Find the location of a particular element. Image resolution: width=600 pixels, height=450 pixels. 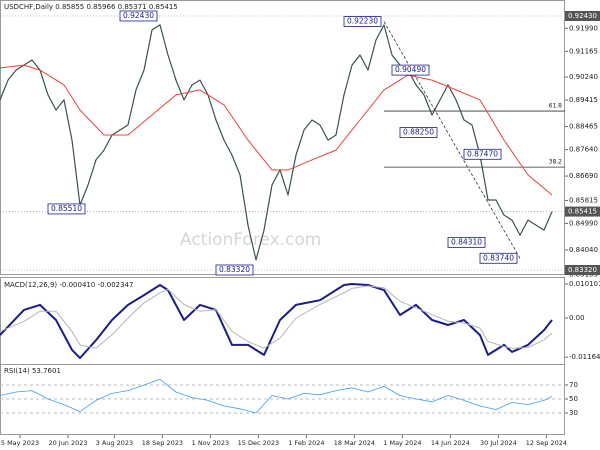

annotation-label: 0.85510 is located at coordinates (66, 208).